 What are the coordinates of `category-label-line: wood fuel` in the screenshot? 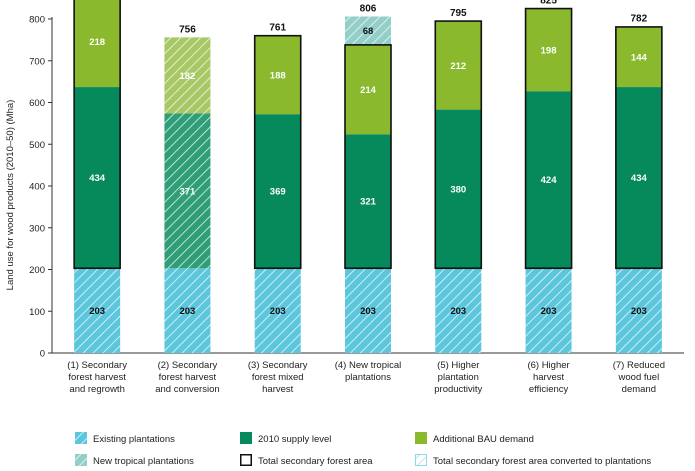 It's located at (639, 377).